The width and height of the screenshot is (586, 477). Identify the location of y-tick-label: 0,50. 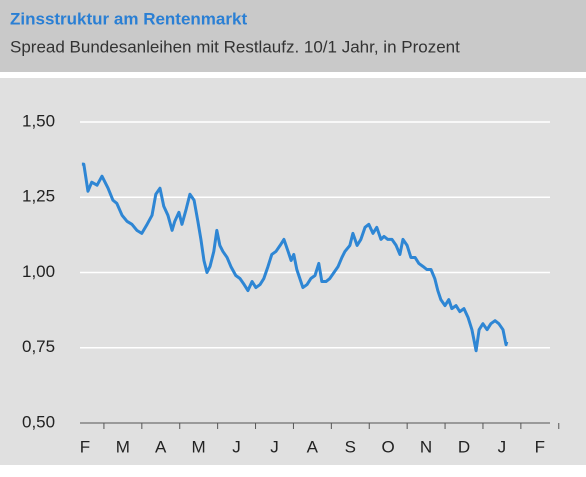
(38, 421).